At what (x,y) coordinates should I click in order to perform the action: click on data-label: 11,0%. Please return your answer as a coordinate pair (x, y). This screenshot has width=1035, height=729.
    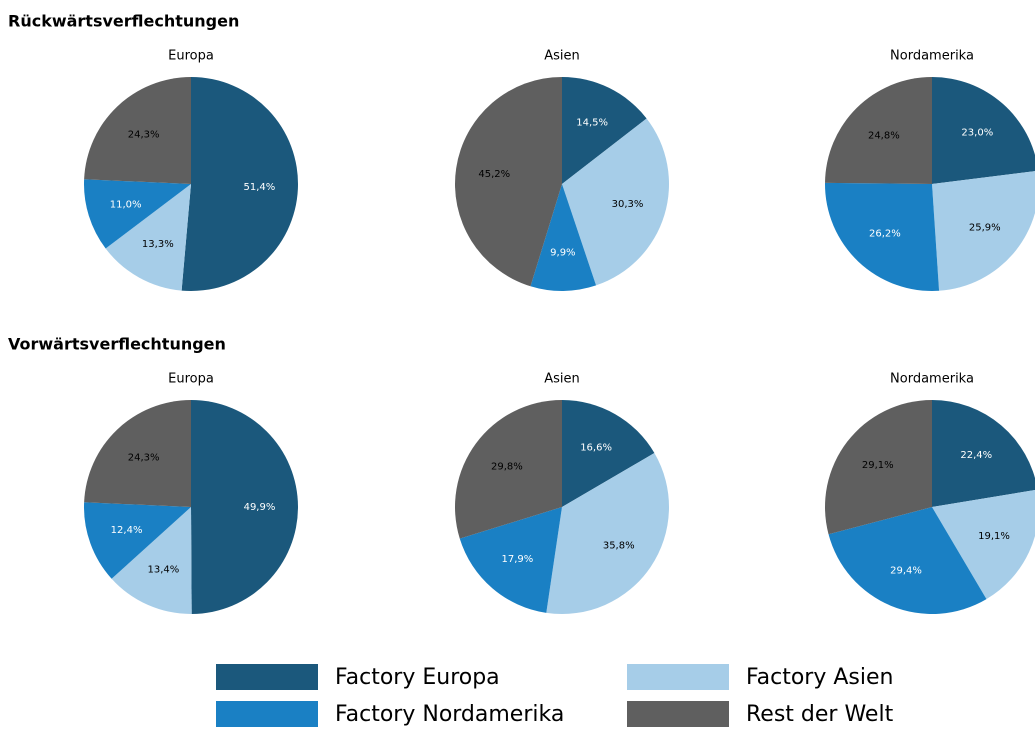
    Looking at the image, I should click on (126, 204).